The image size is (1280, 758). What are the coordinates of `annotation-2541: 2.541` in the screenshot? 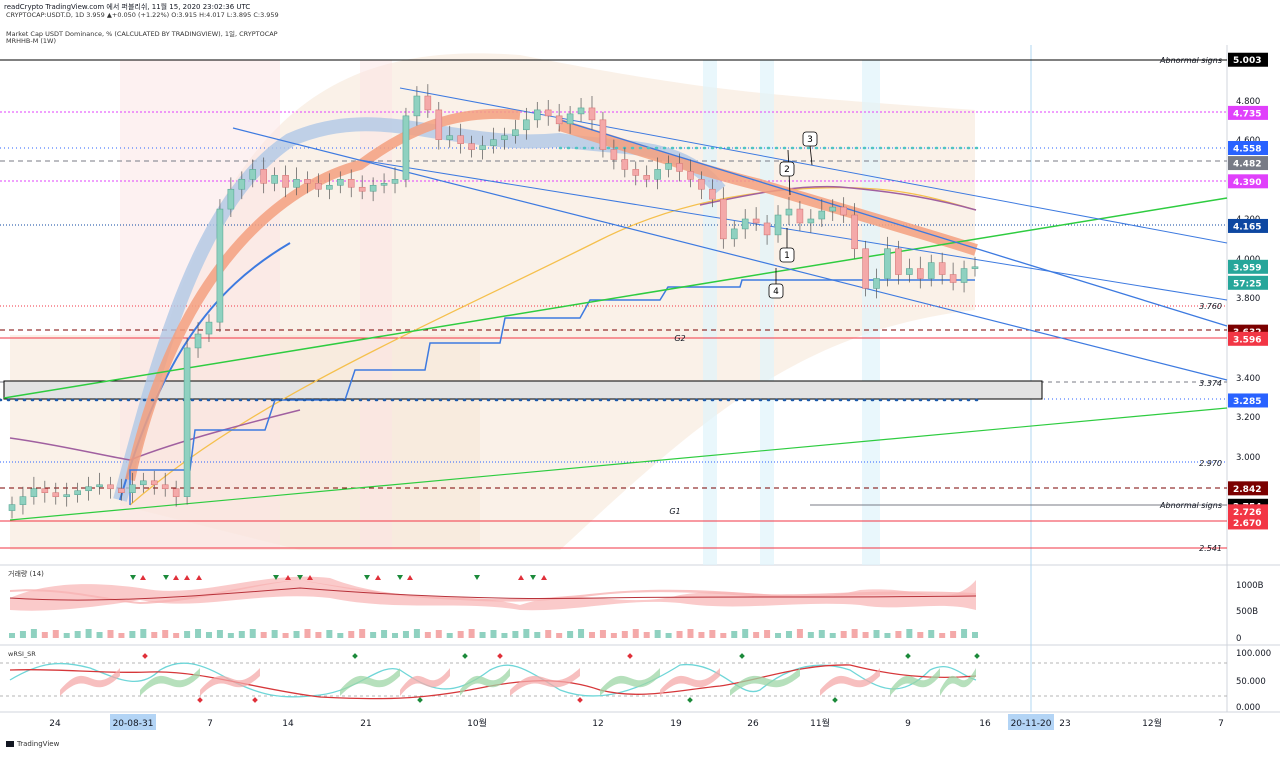 It's located at (1210, 548).